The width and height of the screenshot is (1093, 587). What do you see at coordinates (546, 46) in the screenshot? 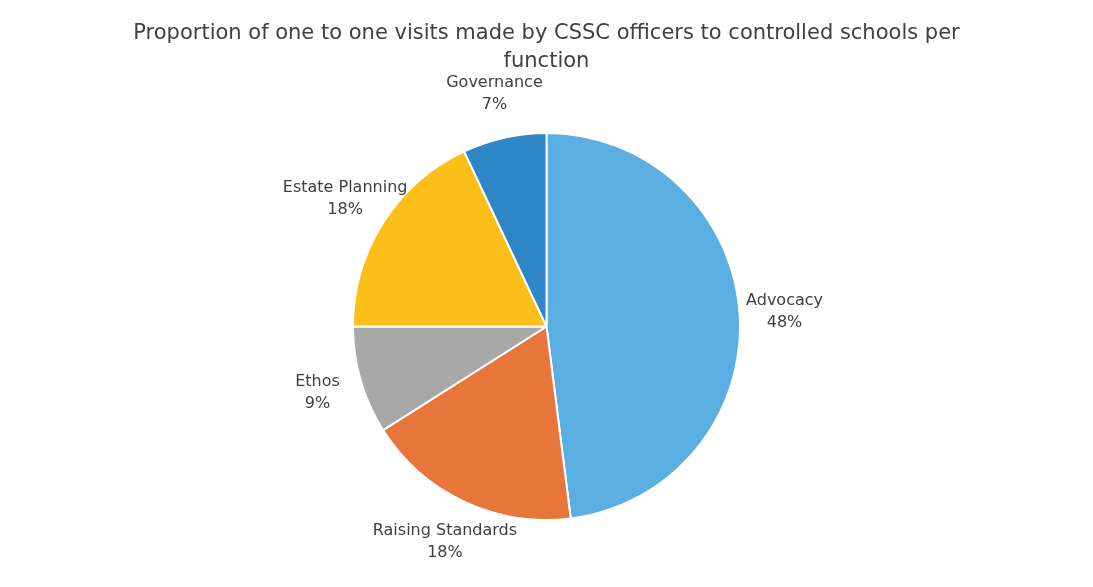
I see `chart-title: Proportion of one to one visits made by CSSC officers to controlled schools per function` at bounding box center [546, 46].